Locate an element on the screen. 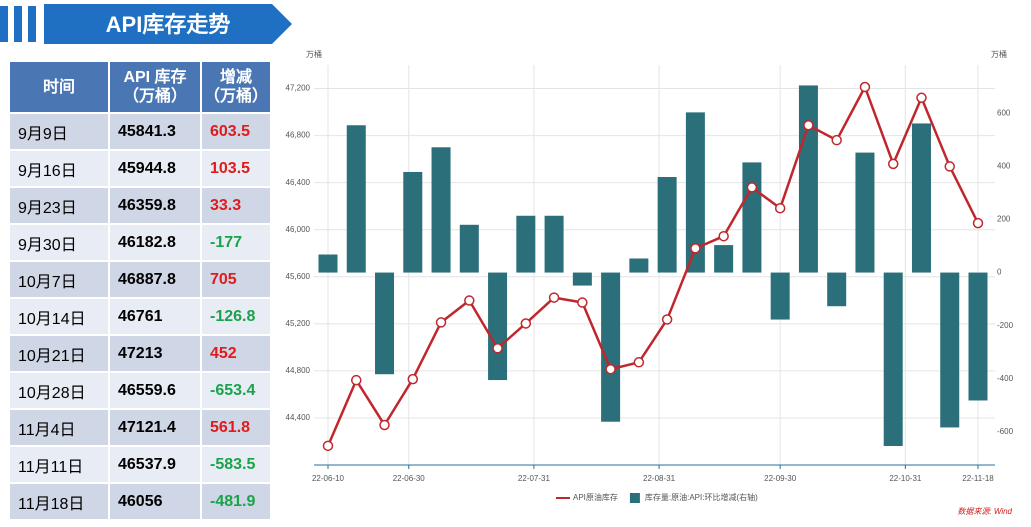 The width and height of the screenshot is (1031, 527). x-tick-label: 22-08-31 is located at coordinates (659, 478).